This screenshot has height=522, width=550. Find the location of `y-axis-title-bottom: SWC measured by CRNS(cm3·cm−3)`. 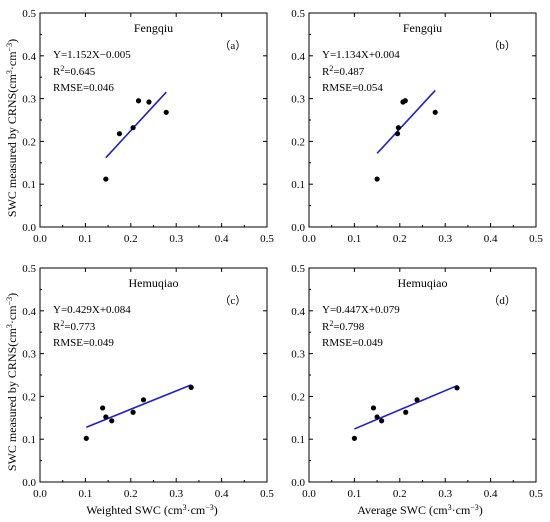

y-axis-title-bottom: SWC measured by CRNS(cm3·cm−3) is located at coordinates (12, 382).